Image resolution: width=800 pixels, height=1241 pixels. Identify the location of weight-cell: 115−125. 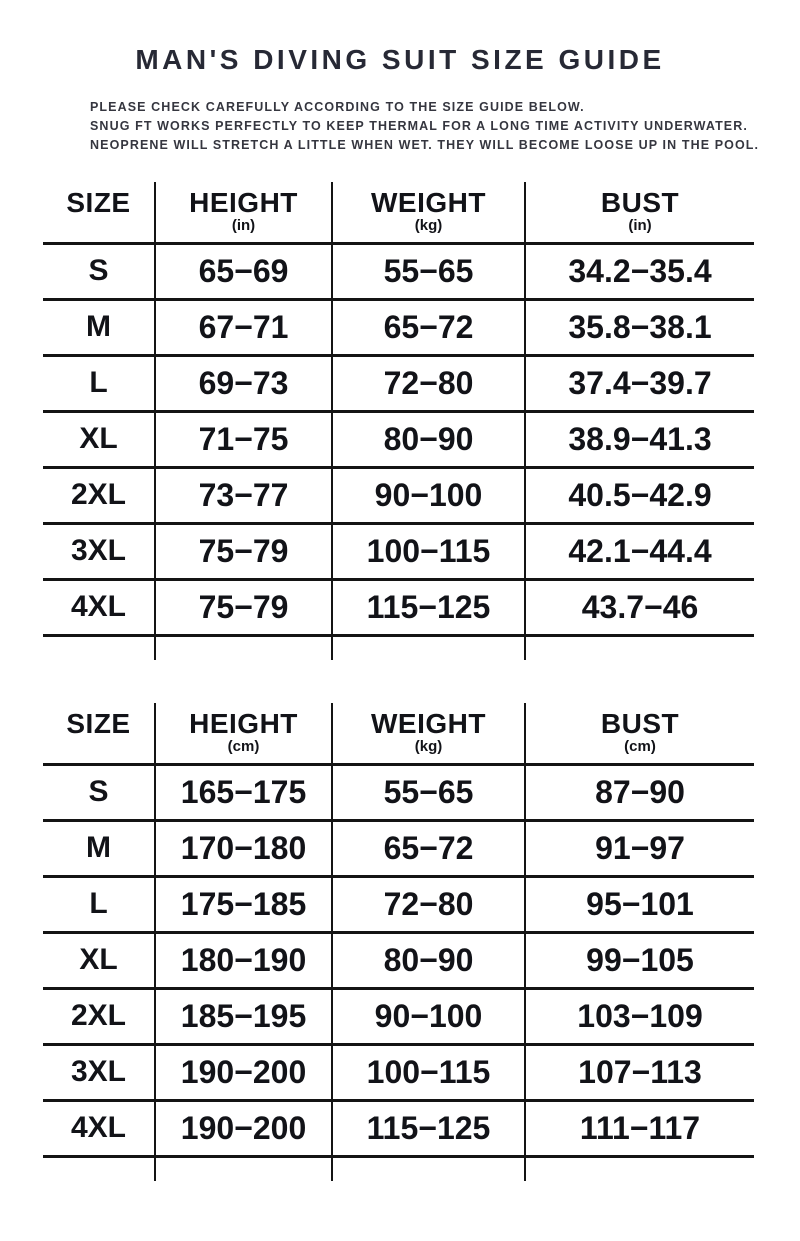
(428, 608).